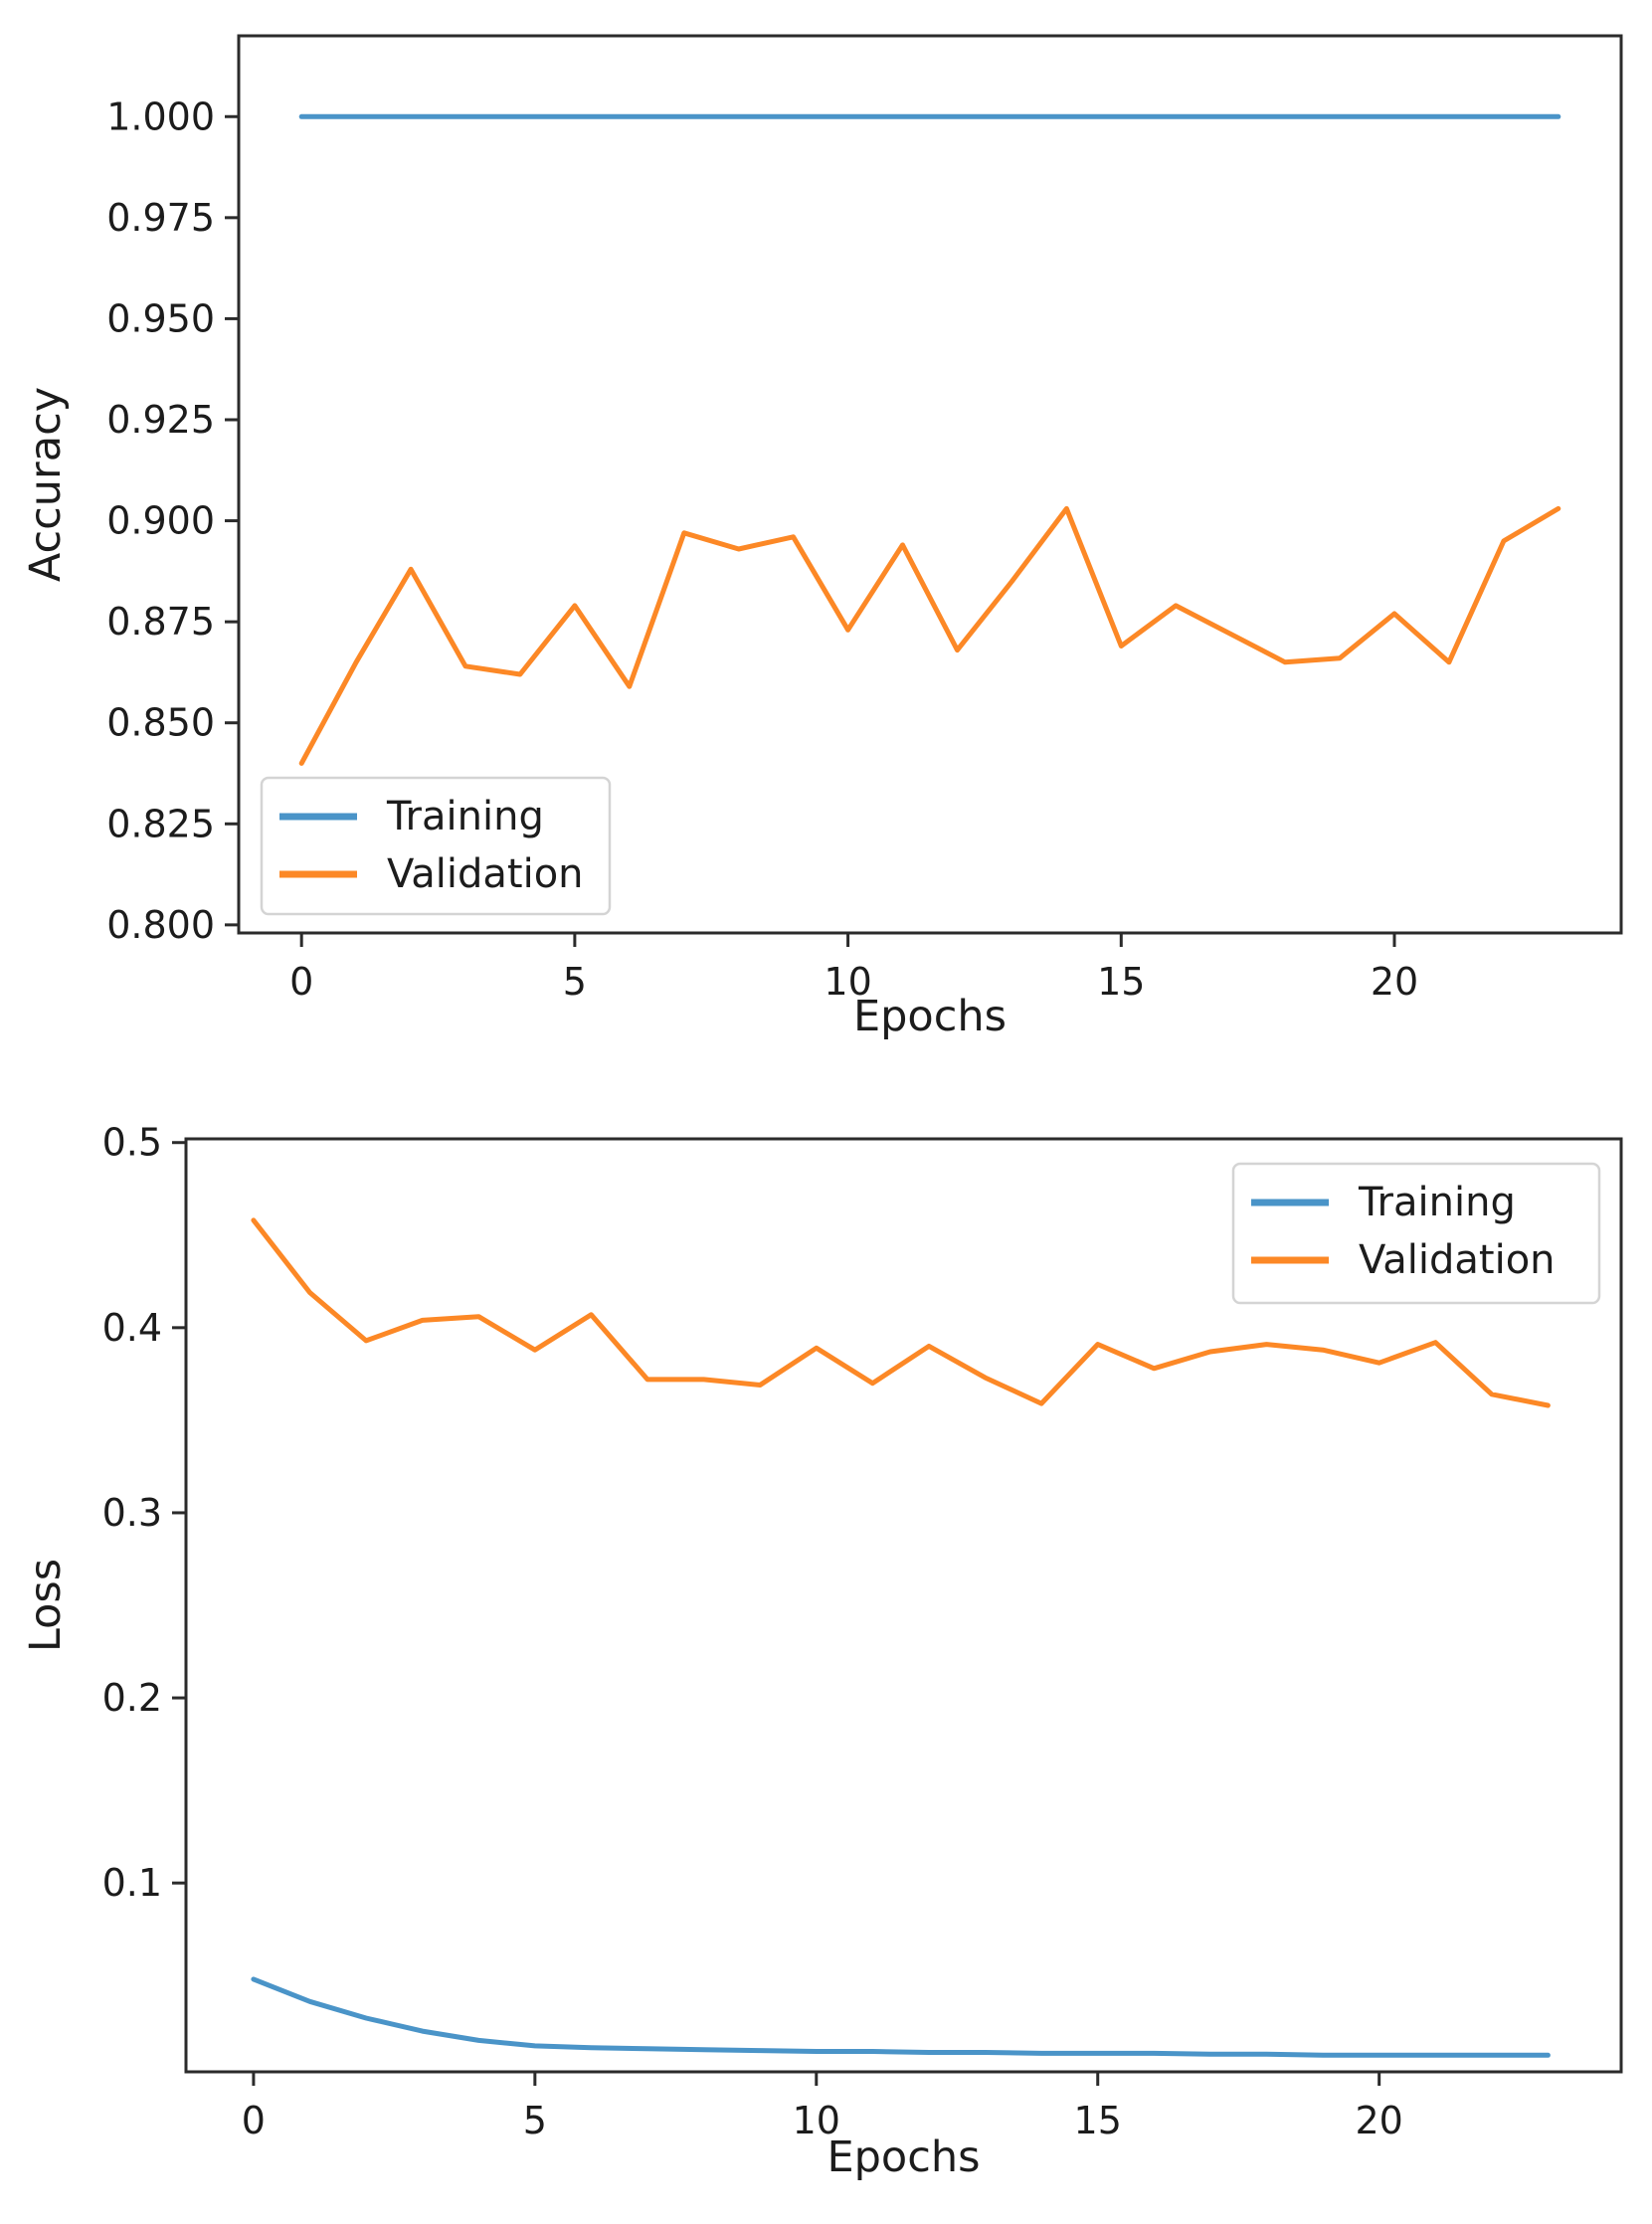 The image size is (1652, 2224). What do you see at coordinates (929, 635) in the screenshot?
I see `accuracy-line-validation` at bounding box center [929, 635].